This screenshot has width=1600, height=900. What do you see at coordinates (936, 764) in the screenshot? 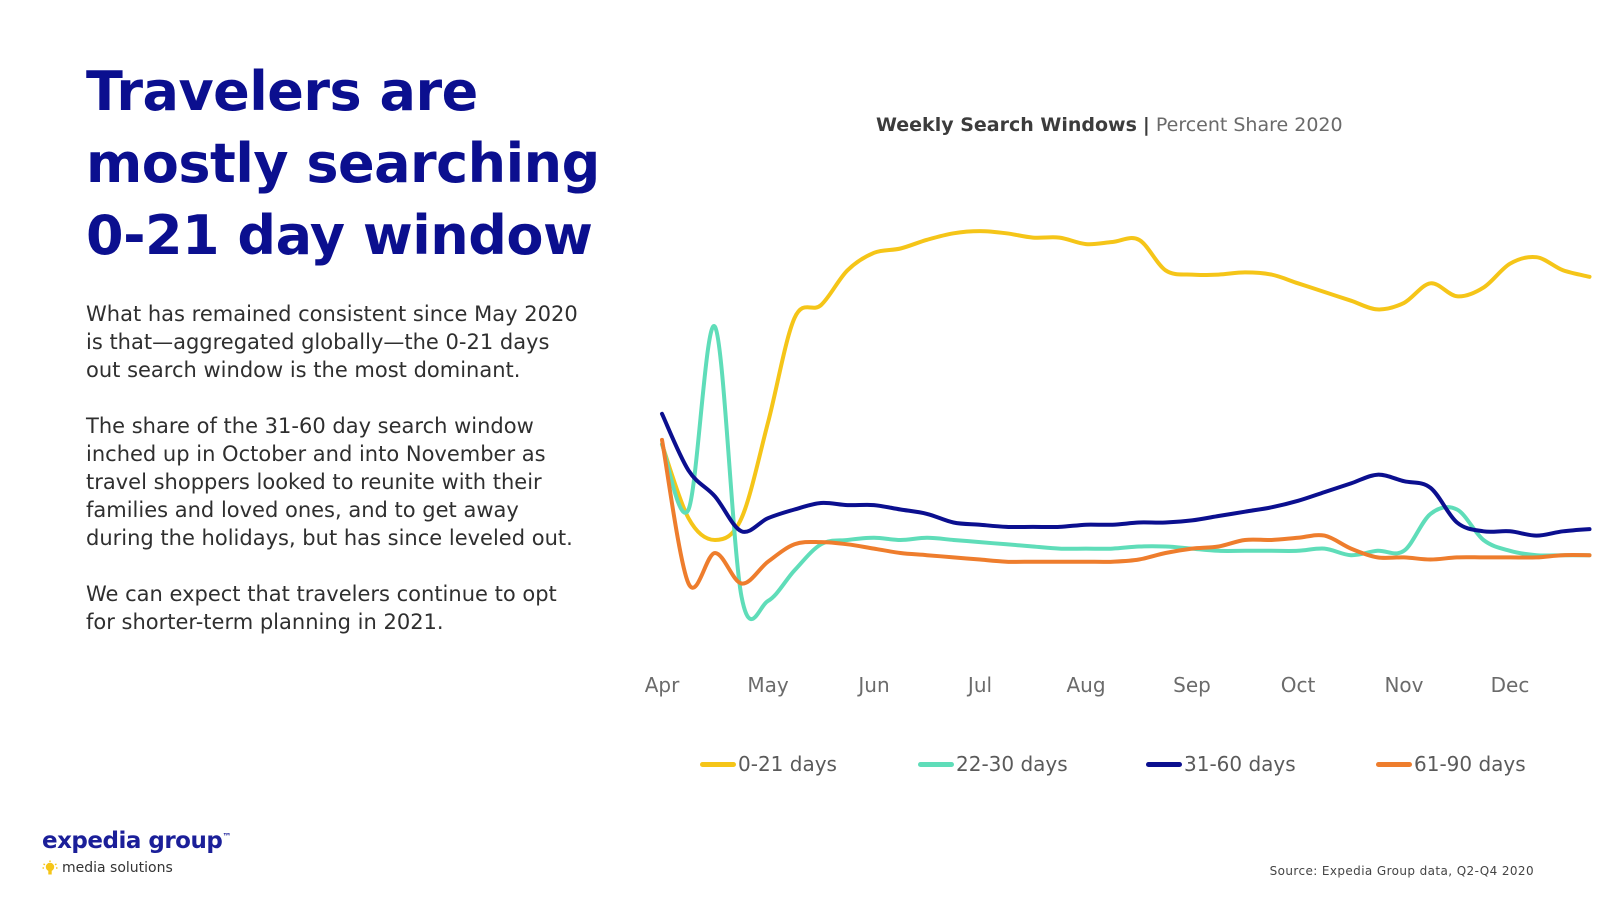
I see `legend-swatch-22-30-days` at bounding box center [936, 764].